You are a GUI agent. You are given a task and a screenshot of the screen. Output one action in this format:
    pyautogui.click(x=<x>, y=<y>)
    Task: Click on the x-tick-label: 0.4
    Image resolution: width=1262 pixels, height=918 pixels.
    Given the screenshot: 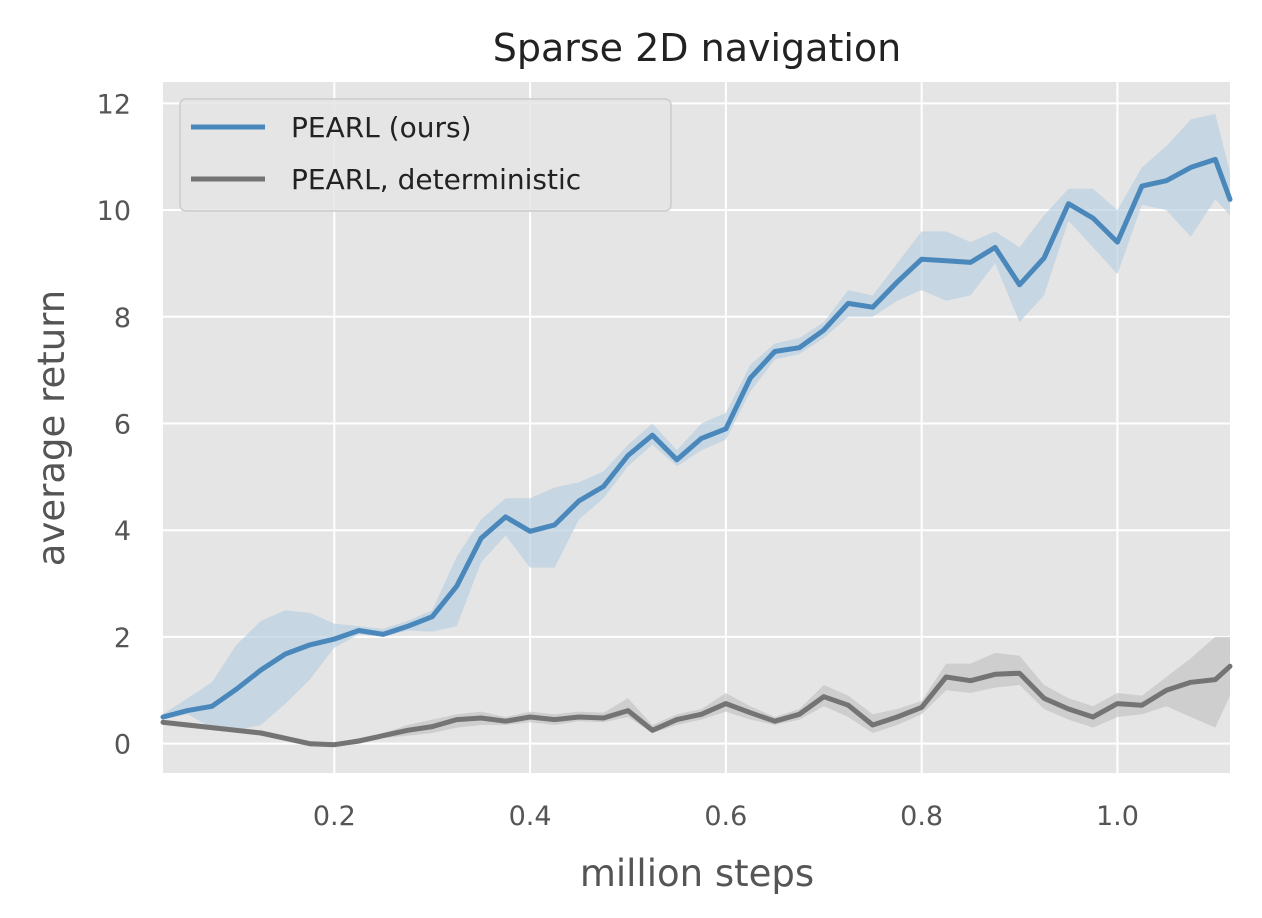 What is the action you would take?
    pyautogui.click(x=530, y=816)
    